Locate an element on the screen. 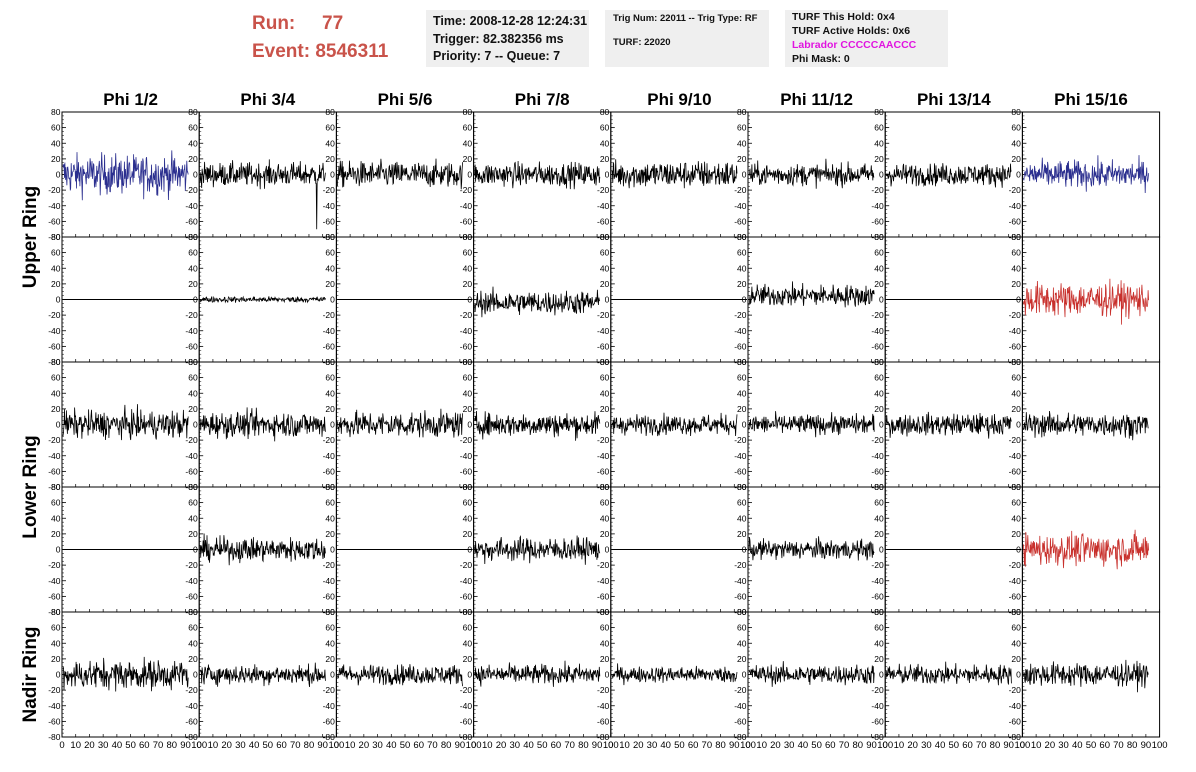  ring-label: Lower Ring is located at coordinates (30, 486).